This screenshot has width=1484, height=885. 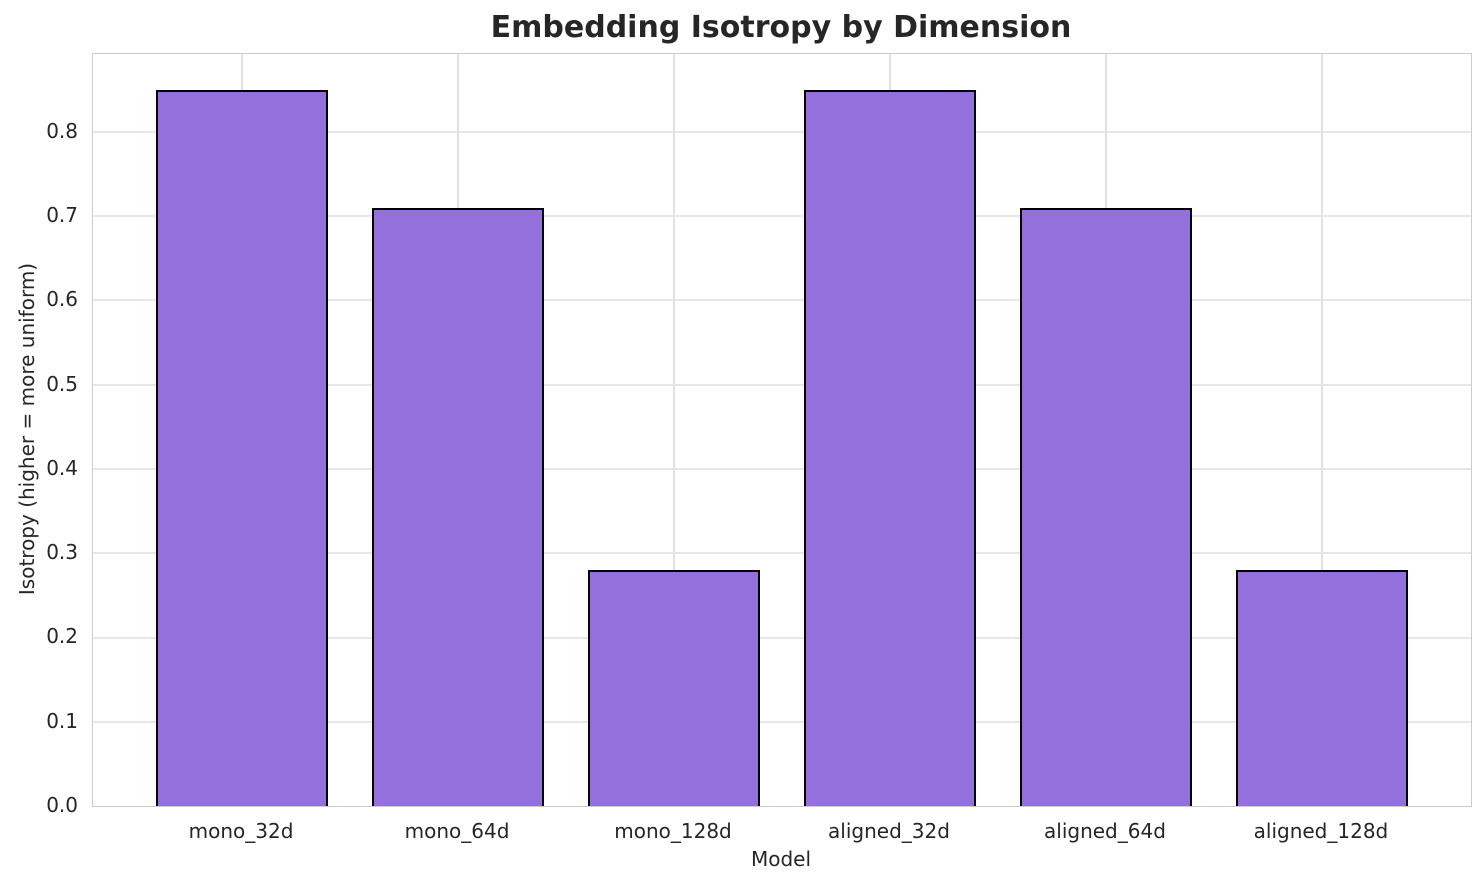 I want to click on x-tick-label: mono_32d, so click(x=241, y=831).